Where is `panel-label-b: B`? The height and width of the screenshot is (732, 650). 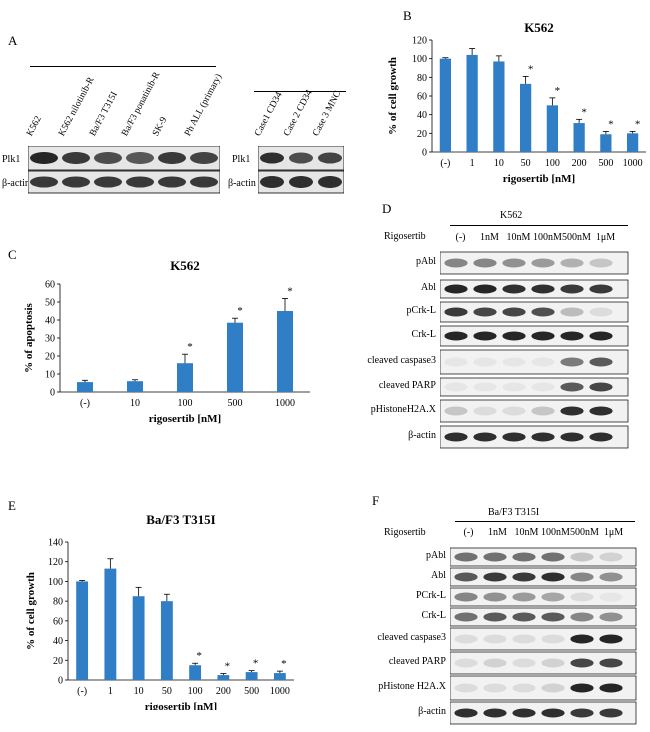
panel-label-b: B is located at coordinates (407, 15).